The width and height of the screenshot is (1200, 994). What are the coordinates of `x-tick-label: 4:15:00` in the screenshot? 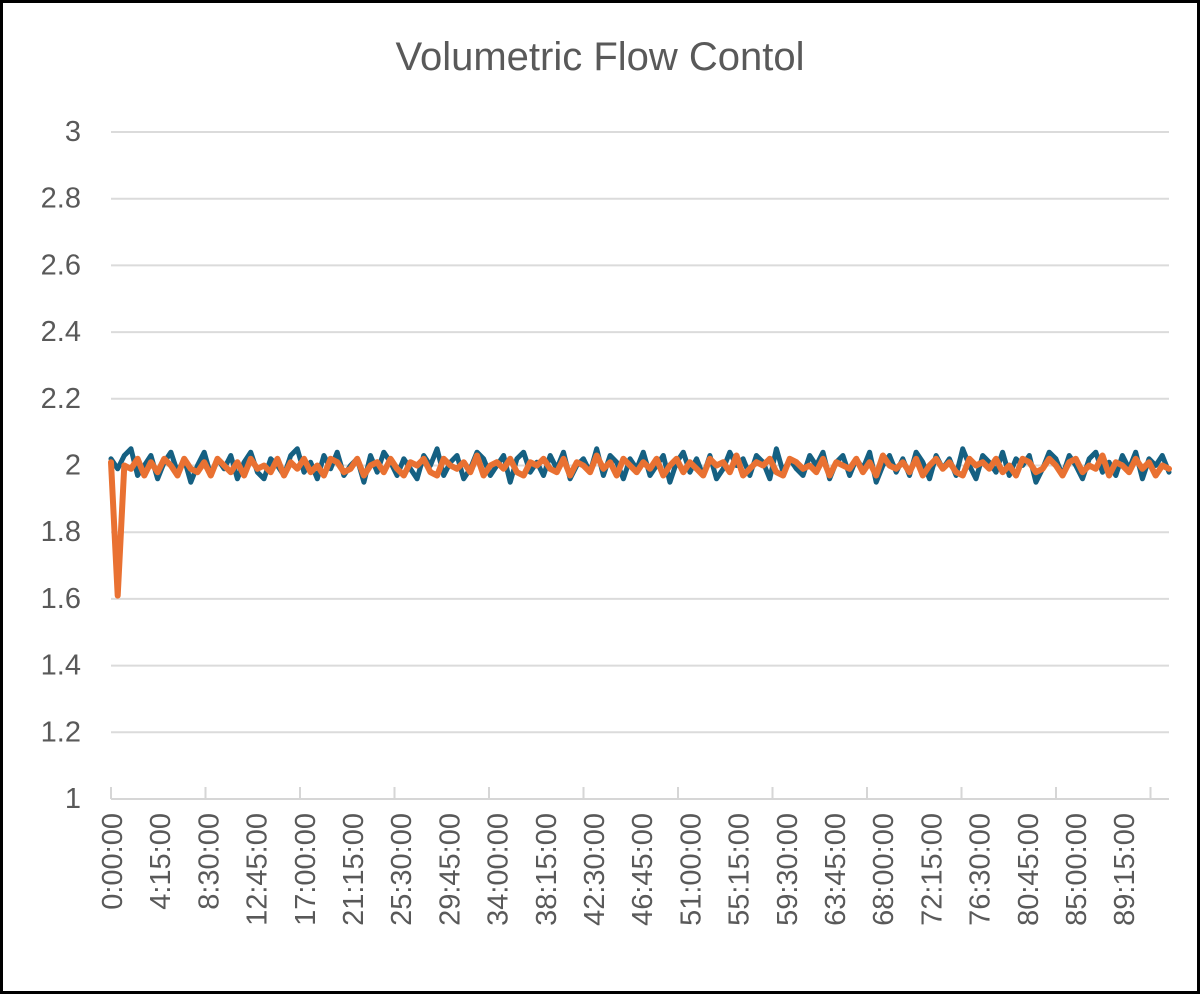 It's located at (161, 861).